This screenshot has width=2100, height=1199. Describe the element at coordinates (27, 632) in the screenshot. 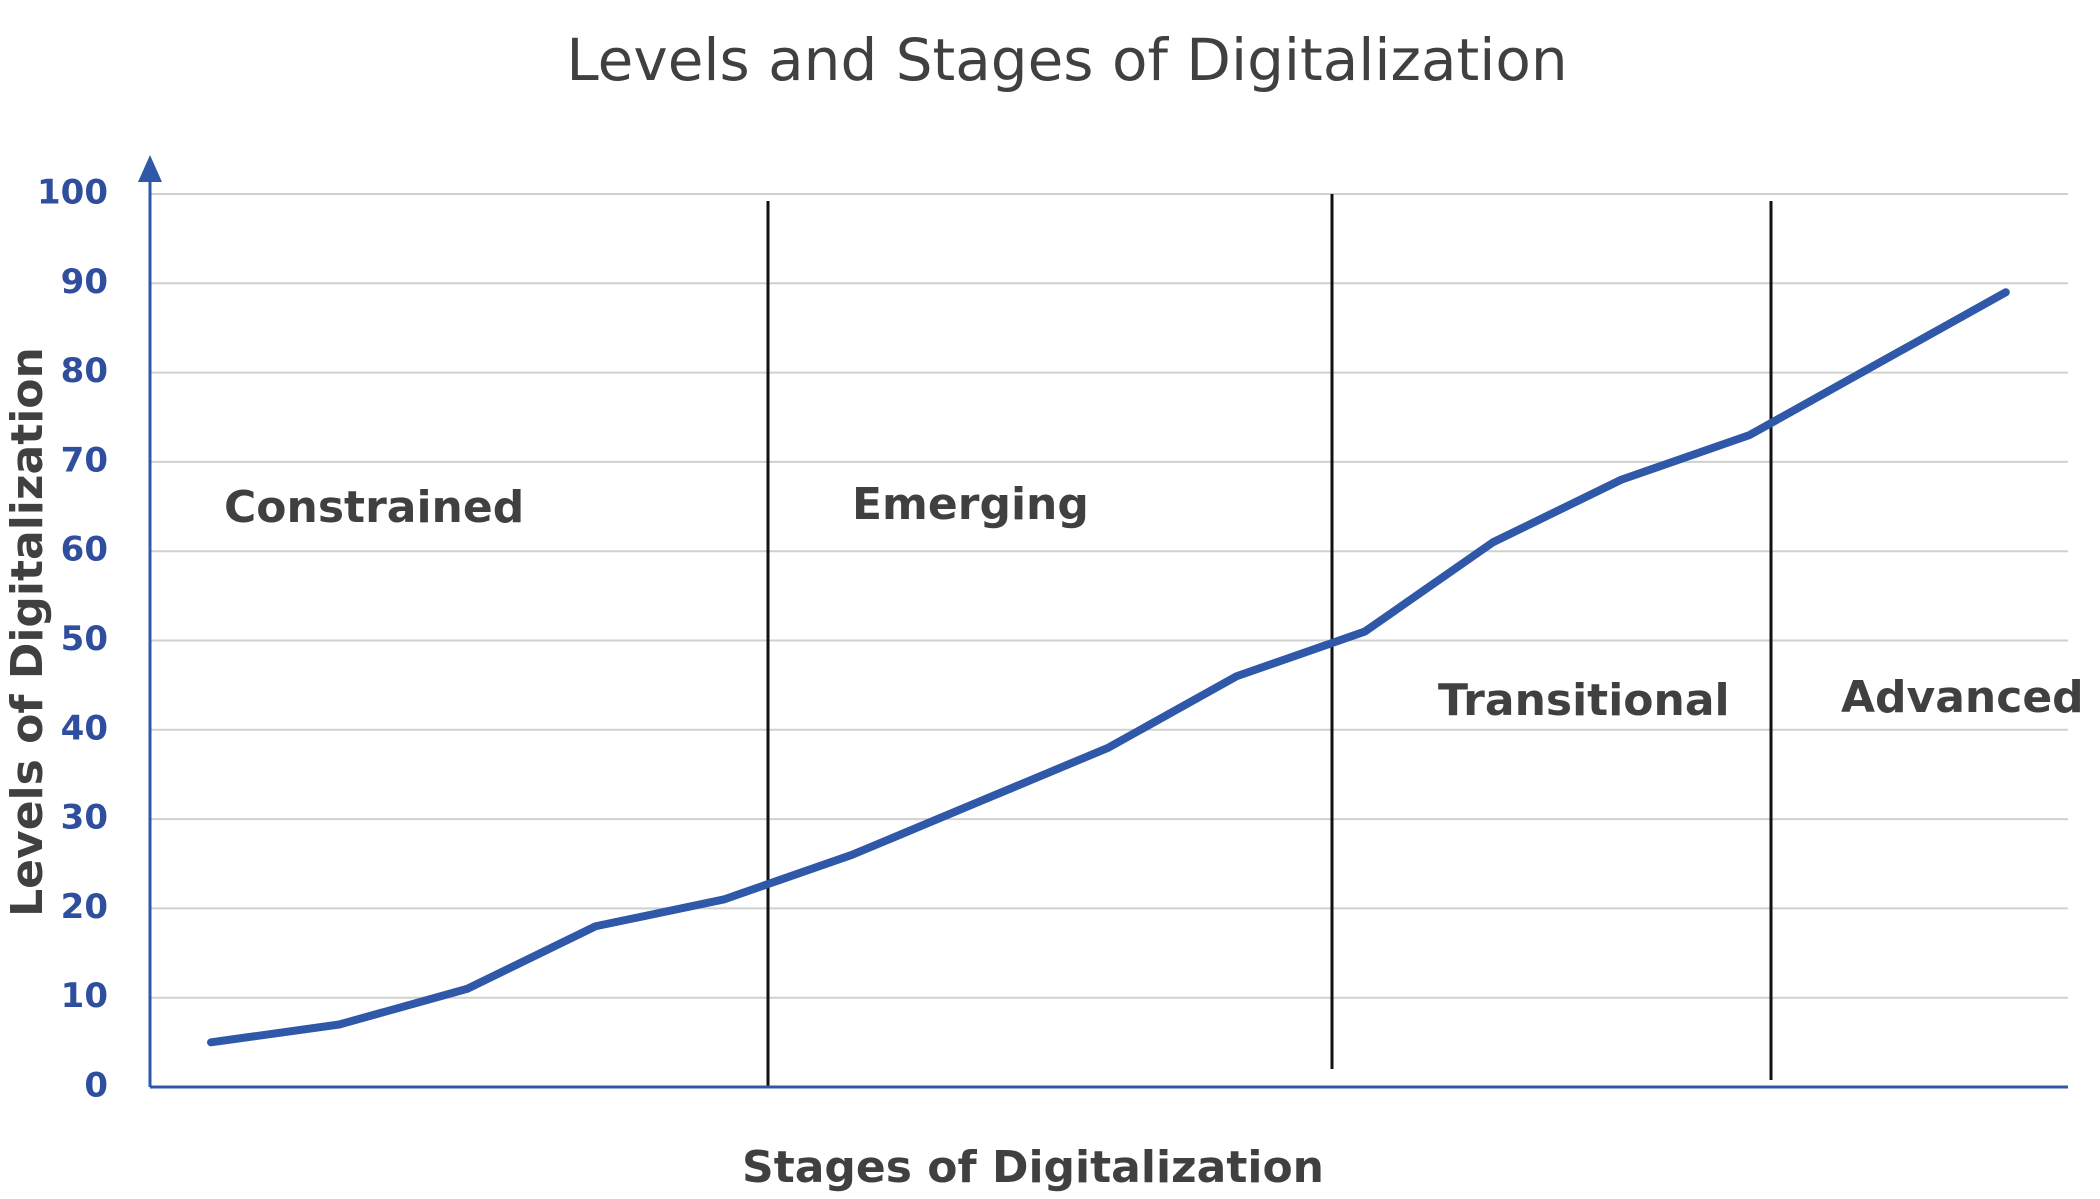

I see `y-axis-label: Levels of Digitalization` at that location.